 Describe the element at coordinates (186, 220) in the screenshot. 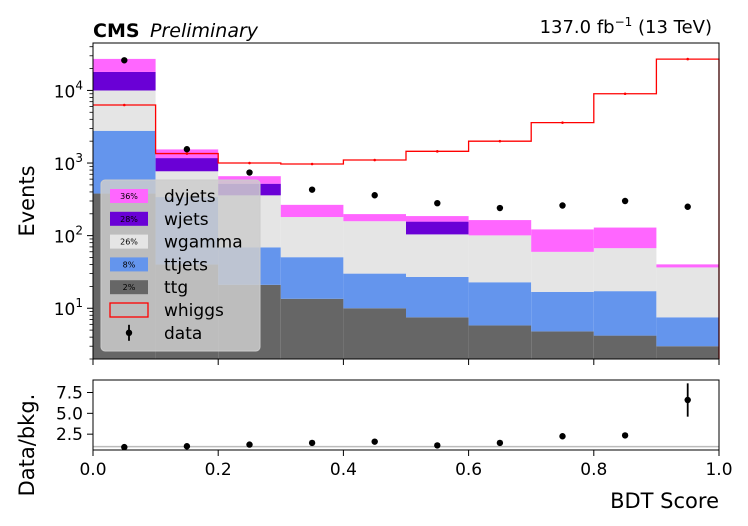

I see `legend-label-wjets: wjets` at that location.